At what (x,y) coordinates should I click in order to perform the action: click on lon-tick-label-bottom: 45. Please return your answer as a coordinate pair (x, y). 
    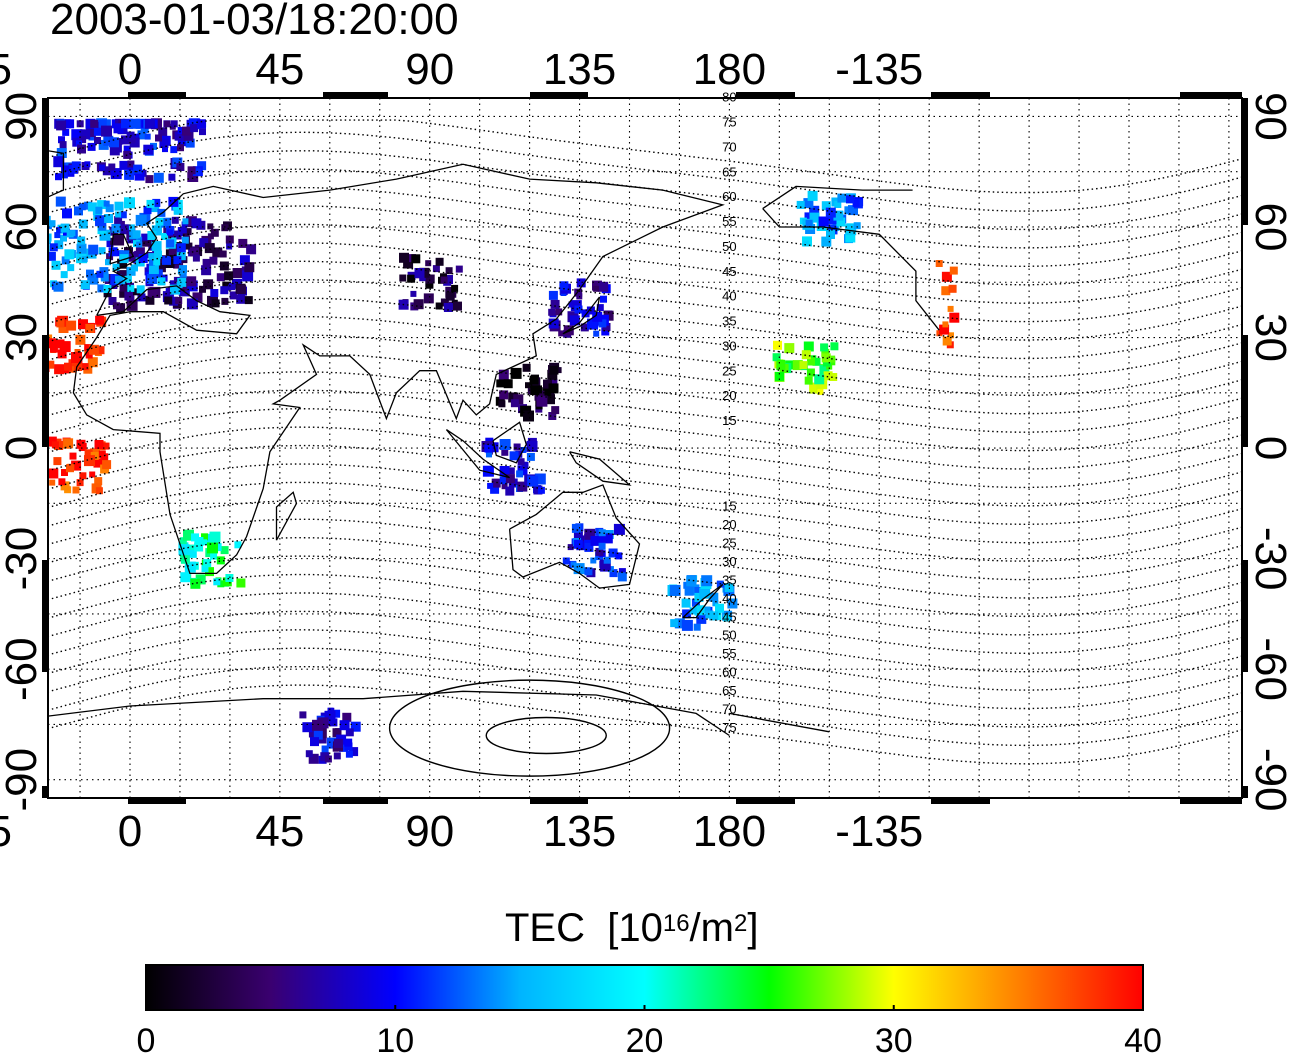
    Looking at the image, I should click on (279, 831).